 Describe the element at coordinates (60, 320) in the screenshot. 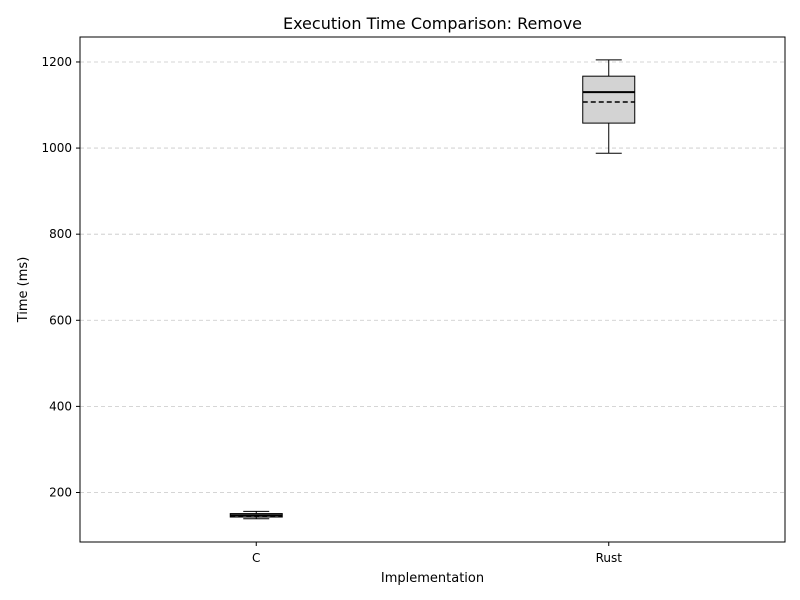

I see `y-tick-label-600: 600` at that location.